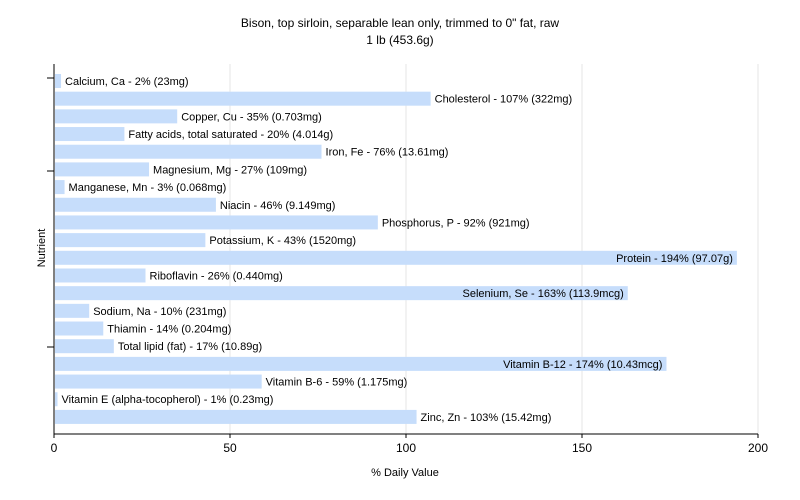  Describe the element at coordinates (282, 241) in the screenshot. I see `bar-label: Potassium, K - 43% (1520mg)` at that location.